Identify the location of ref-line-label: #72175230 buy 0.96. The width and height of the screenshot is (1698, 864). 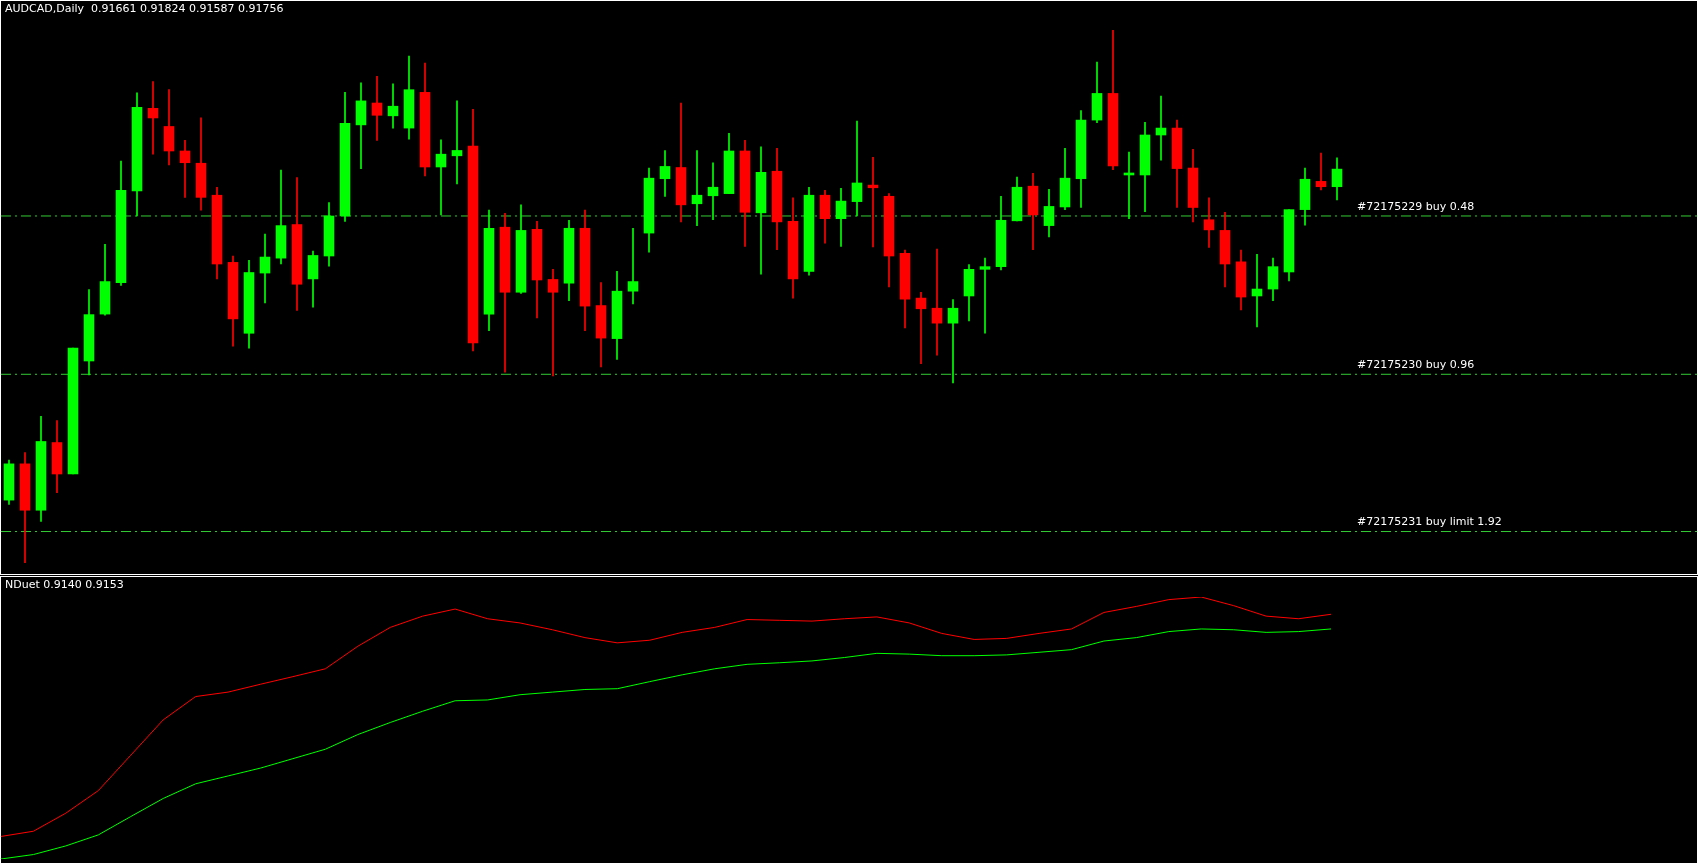
(1416, 365).